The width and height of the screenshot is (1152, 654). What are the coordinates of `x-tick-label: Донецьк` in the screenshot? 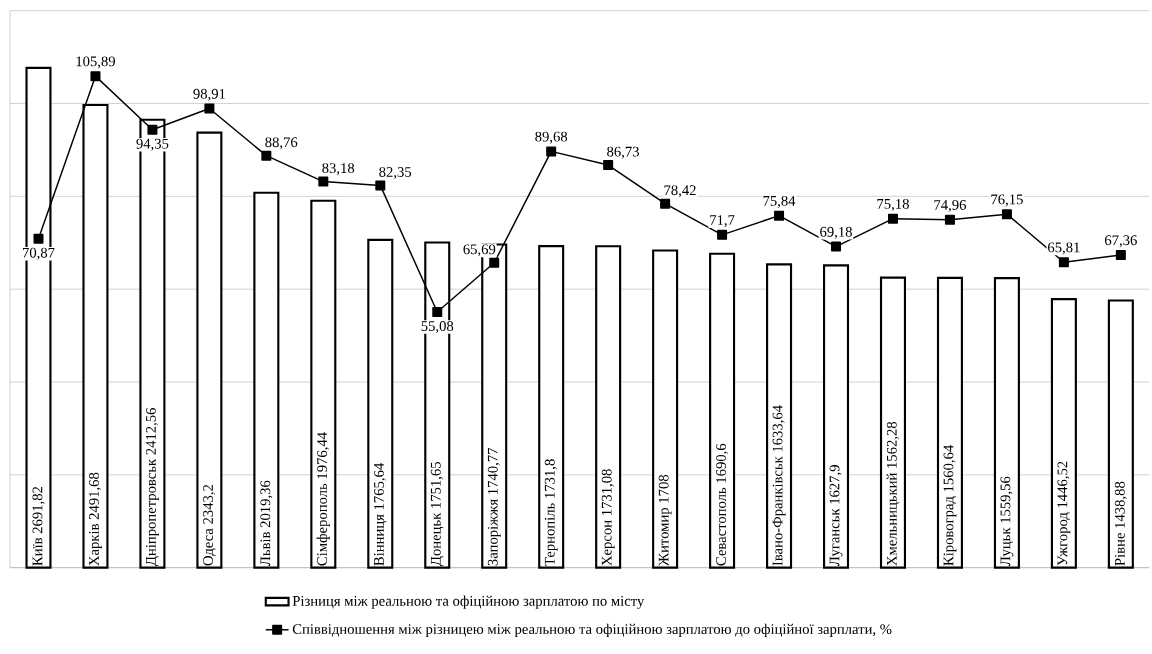 It's located at (437, 539).